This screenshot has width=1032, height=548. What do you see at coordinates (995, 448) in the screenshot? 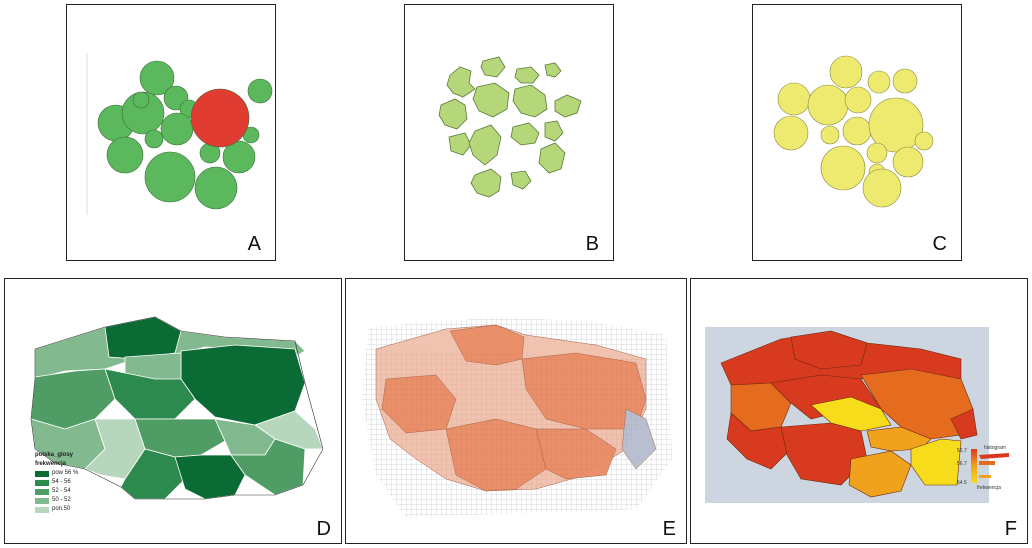
I see `legend-f-top-label: histogram` at bounding box center [995, 448].